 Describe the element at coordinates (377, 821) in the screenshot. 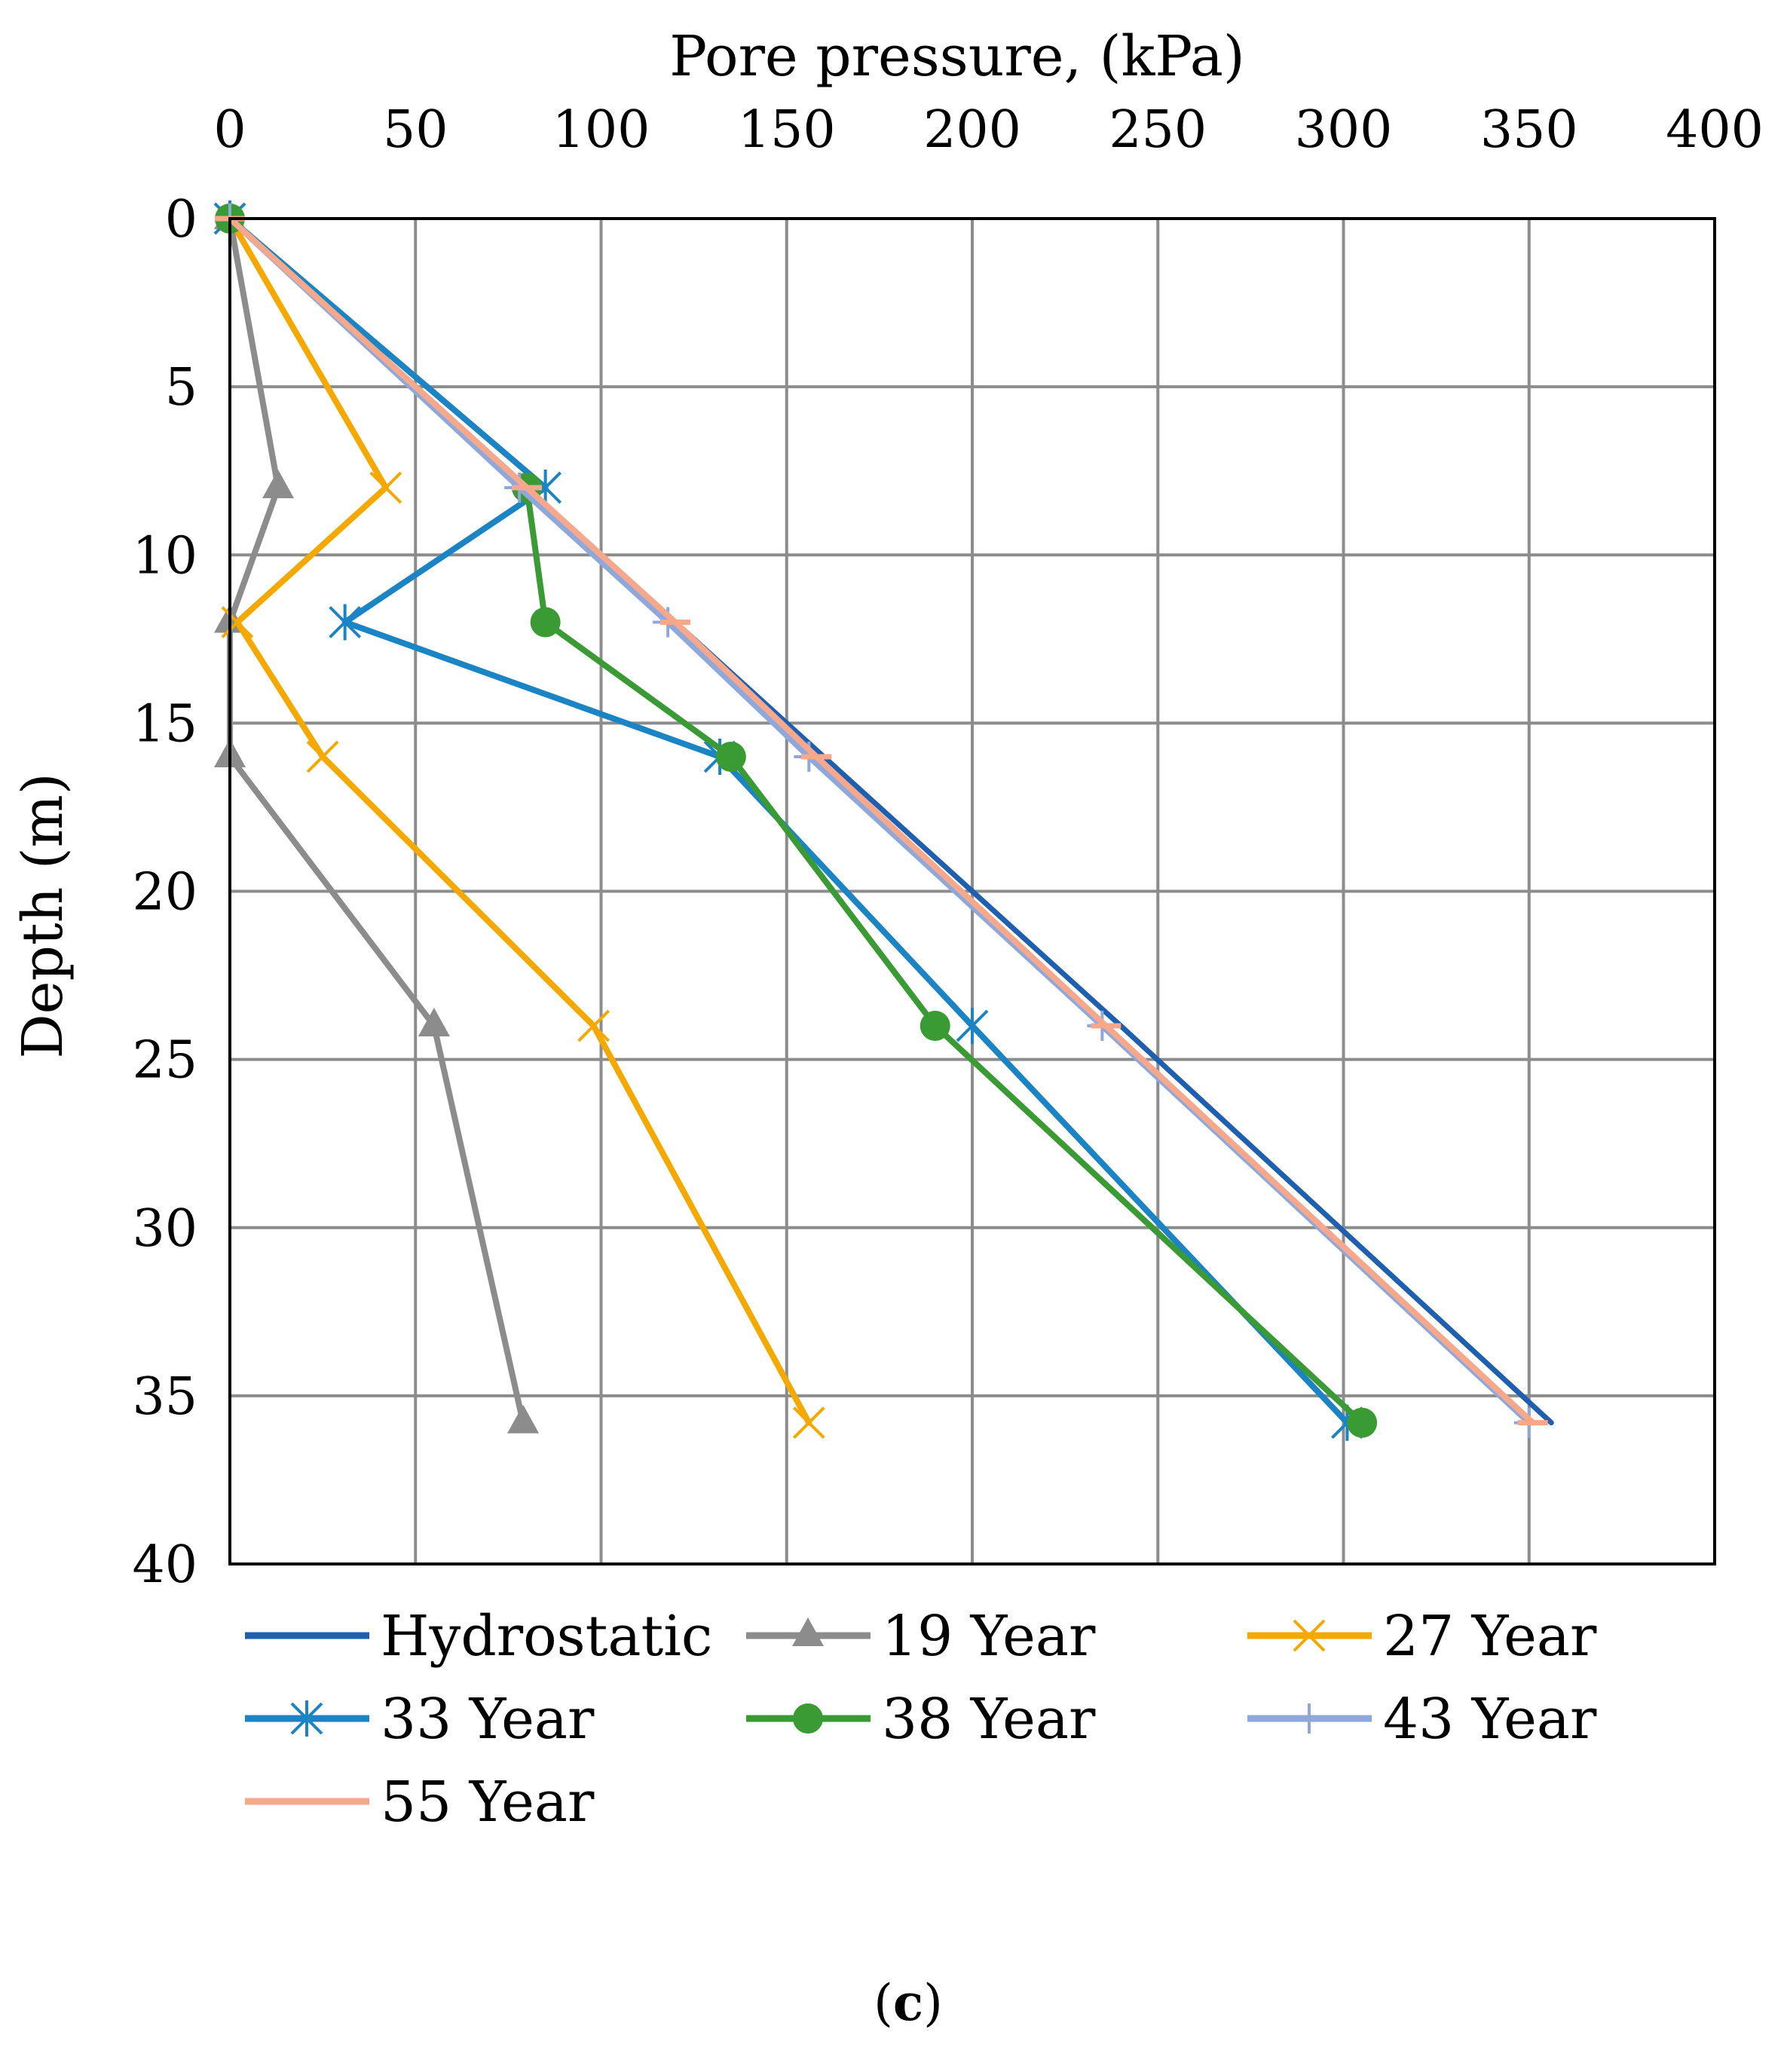

I see `series-line-19-year` at that location.